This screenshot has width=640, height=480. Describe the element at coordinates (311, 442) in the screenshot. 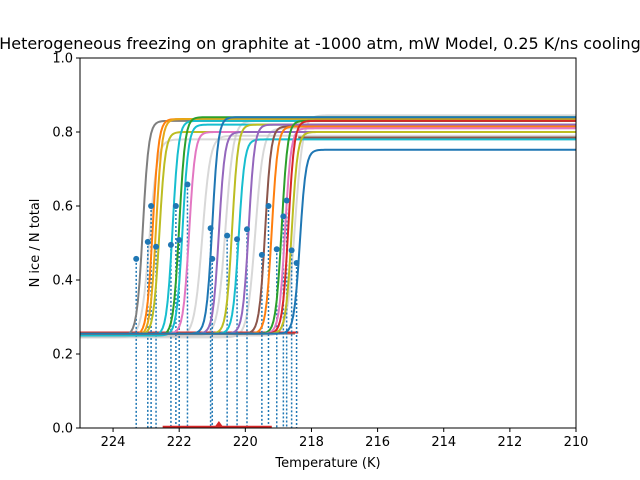

I see `x-tick-label: 218` at that location.